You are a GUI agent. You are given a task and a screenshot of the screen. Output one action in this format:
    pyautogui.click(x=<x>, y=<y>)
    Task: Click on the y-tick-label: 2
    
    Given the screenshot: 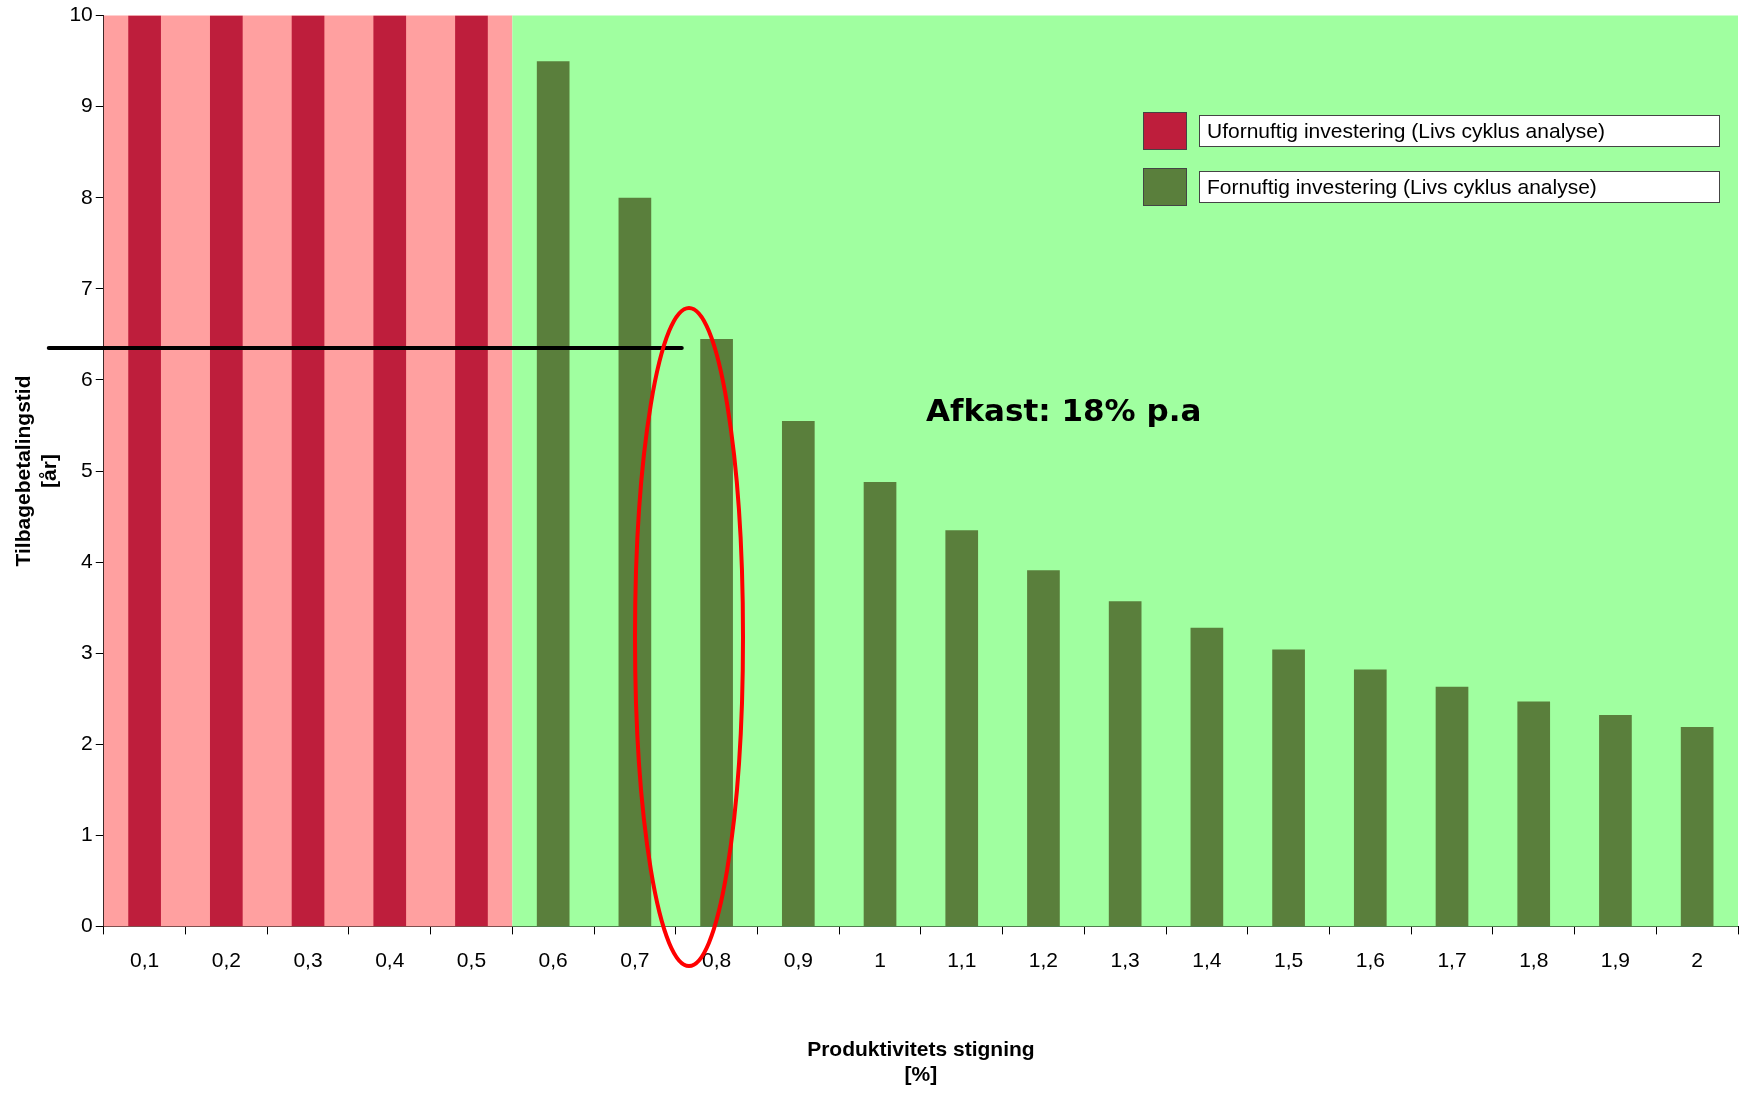 What is the action you would take?
    pyautogui.click(x=87, y=743)
    